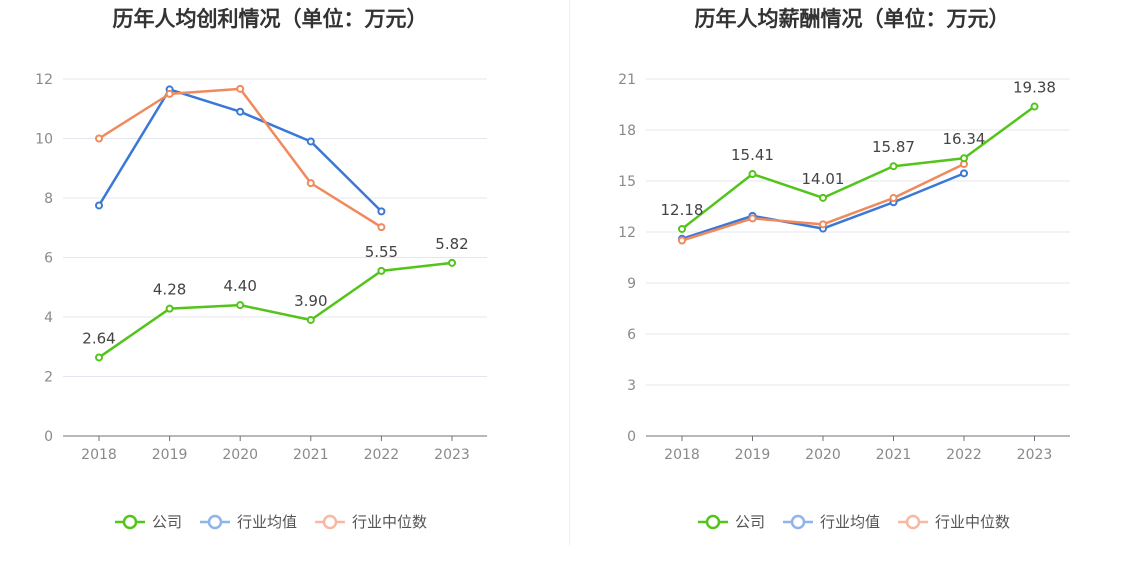 The image size is (1134, 586). Describe the element at coordinates (169, 290) in the screenshot. I see `data-label: 4.28` at that location.